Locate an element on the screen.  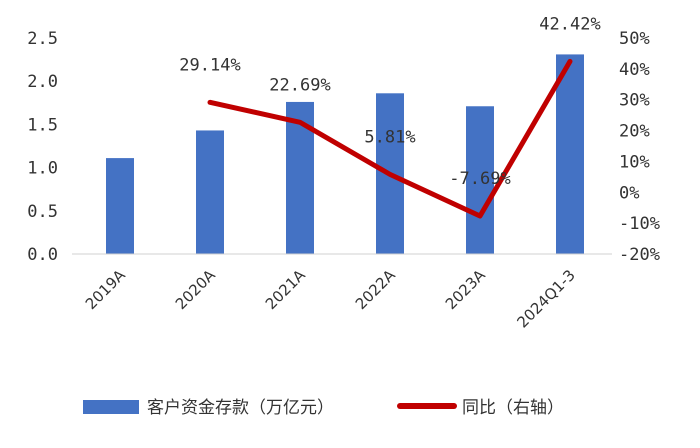
line-data-label: 29.14% is located at coordinates (209, 65).